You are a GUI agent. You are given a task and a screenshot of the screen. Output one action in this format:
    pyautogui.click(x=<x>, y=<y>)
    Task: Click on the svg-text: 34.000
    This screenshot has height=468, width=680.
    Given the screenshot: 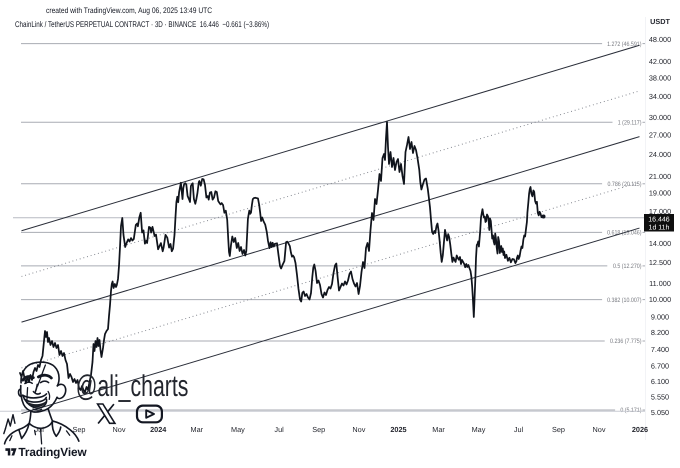 What is the action you would take?
    pyautogui.click(x=660, y=96)
    